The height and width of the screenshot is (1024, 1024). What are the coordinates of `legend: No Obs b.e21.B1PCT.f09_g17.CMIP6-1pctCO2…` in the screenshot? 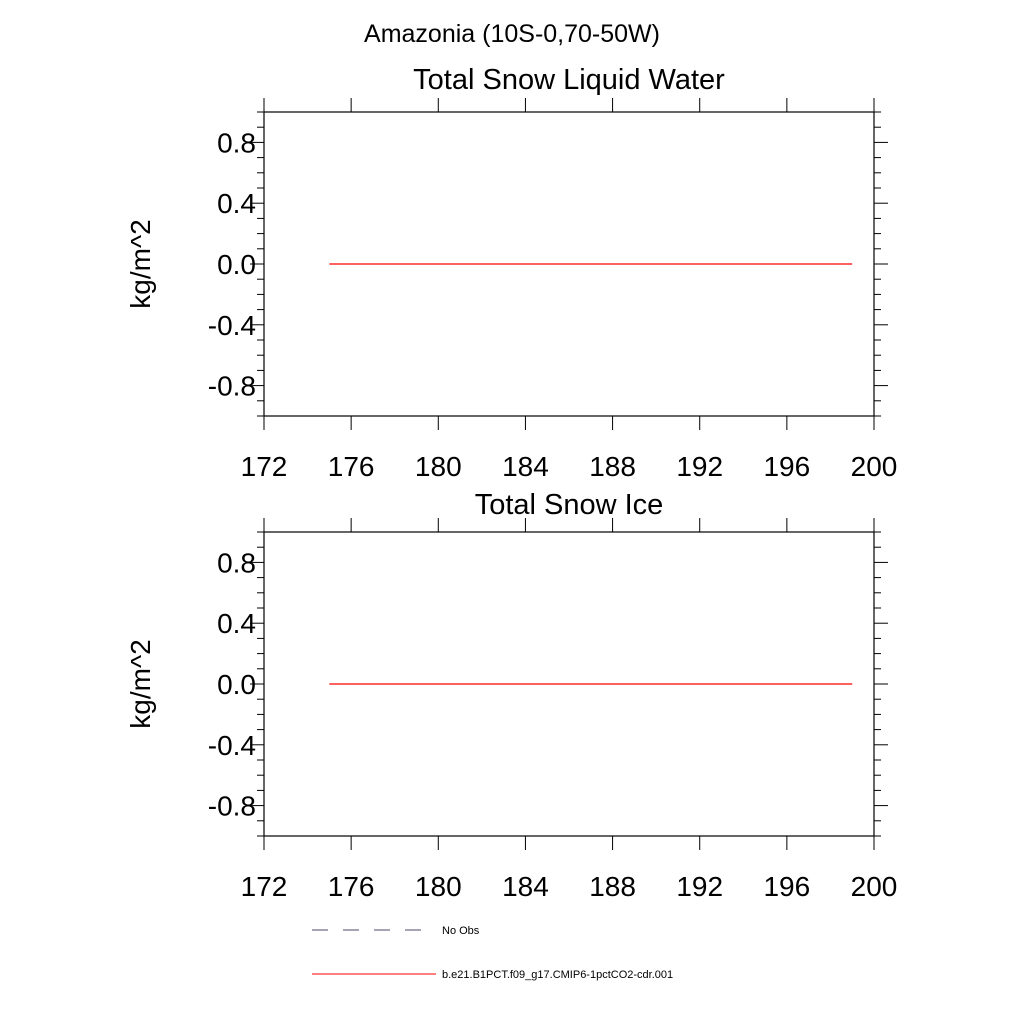 It's located at (492, 953).